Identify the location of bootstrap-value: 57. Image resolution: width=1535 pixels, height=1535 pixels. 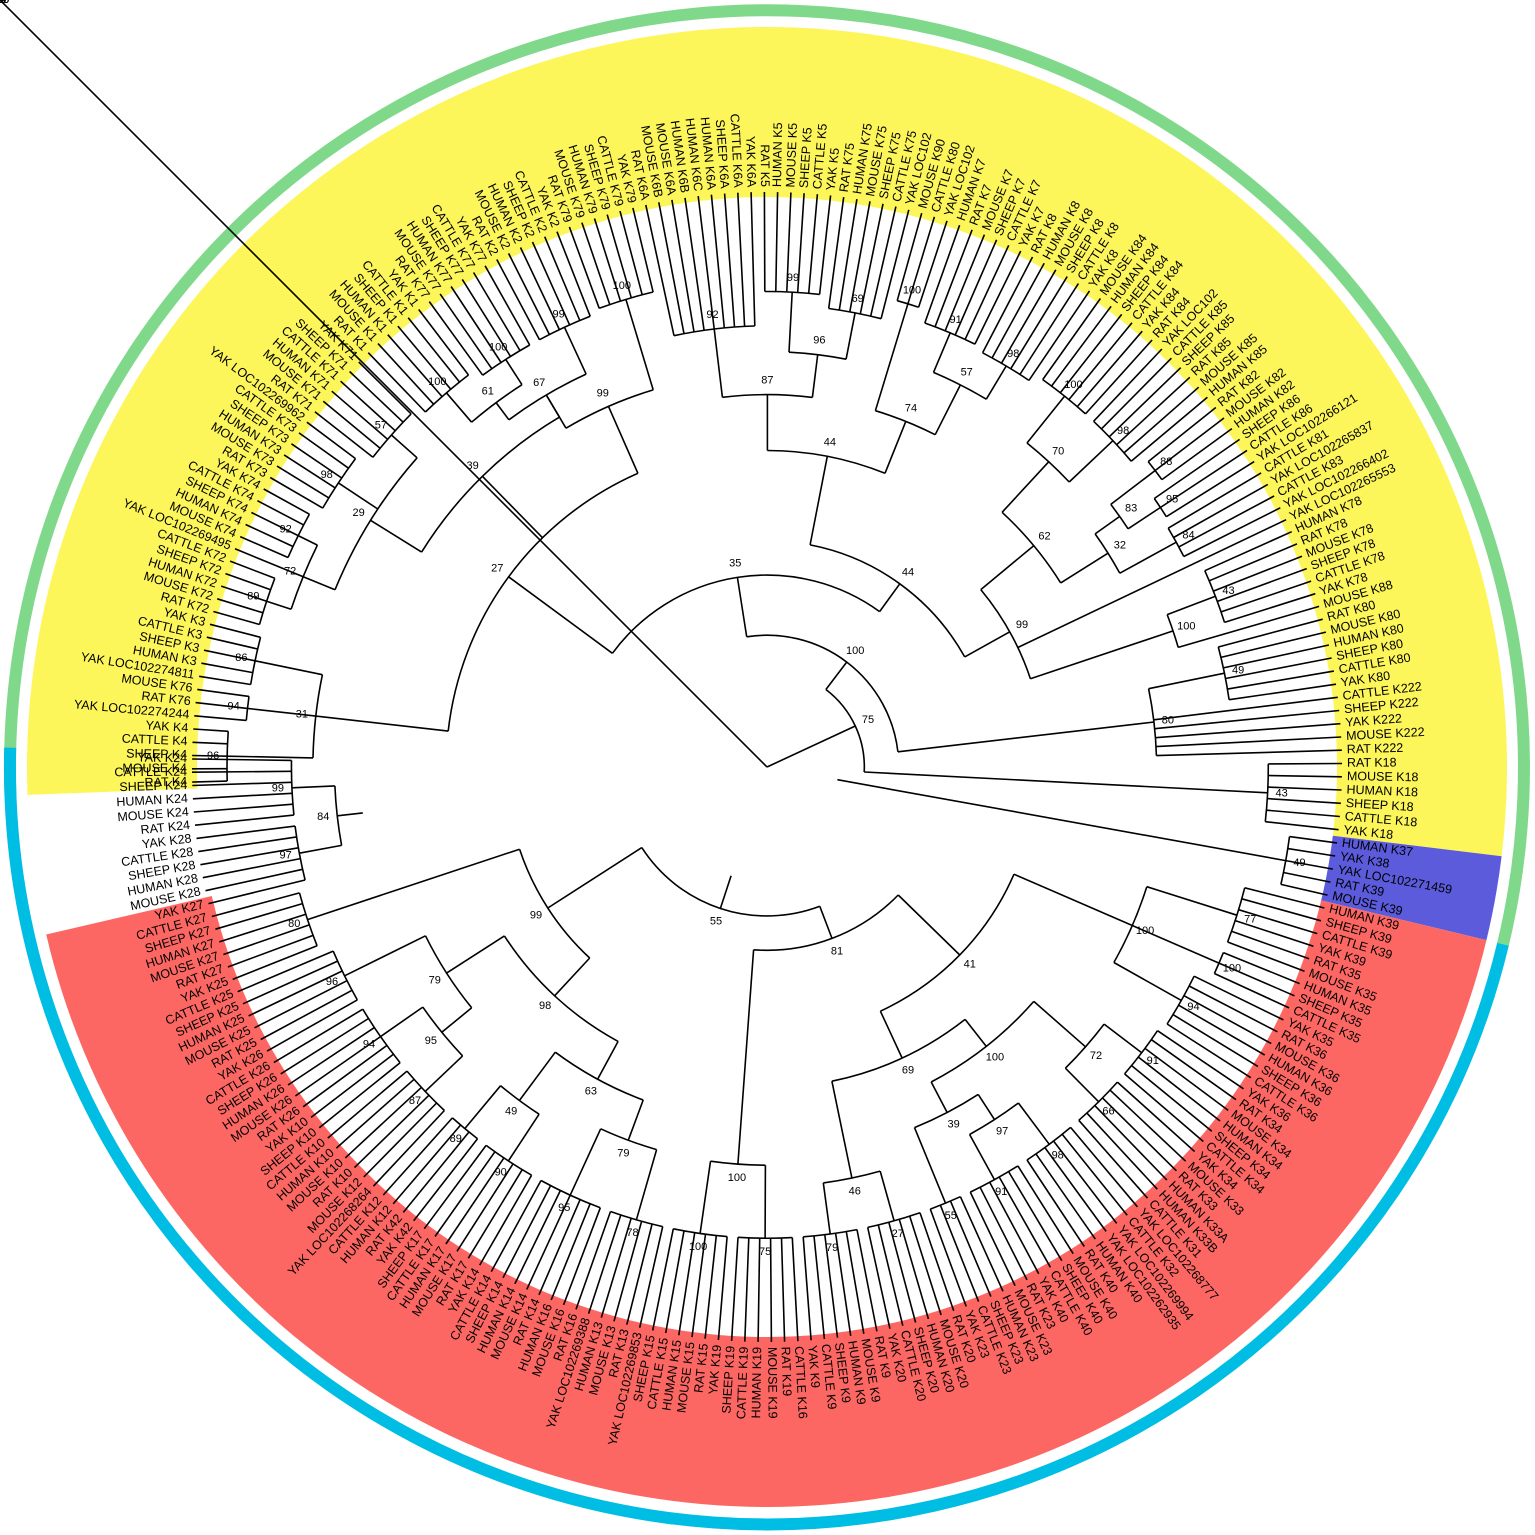
(381, 426).